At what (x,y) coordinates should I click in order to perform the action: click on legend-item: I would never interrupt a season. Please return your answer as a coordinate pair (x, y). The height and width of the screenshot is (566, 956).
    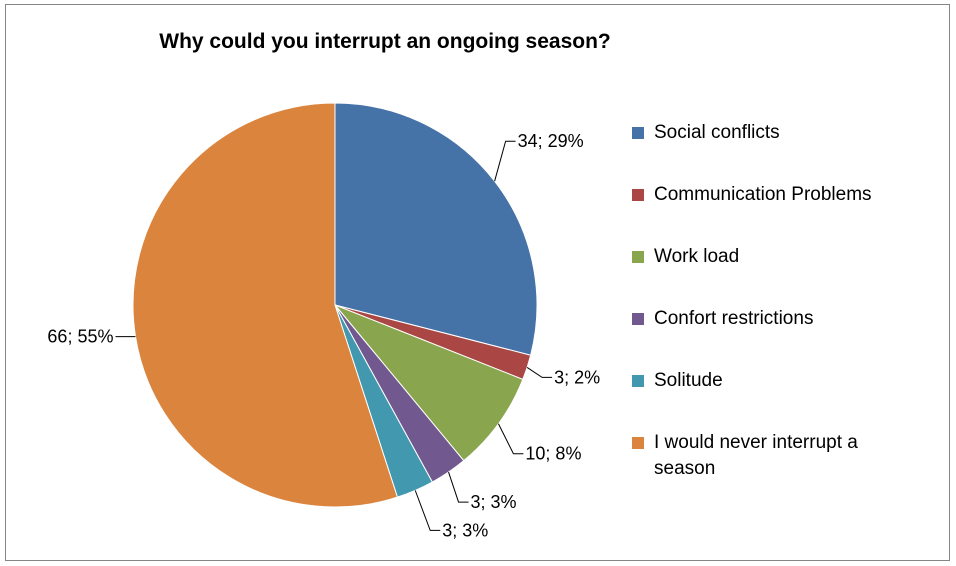
    Looking at the image, I should click on (778, 456).